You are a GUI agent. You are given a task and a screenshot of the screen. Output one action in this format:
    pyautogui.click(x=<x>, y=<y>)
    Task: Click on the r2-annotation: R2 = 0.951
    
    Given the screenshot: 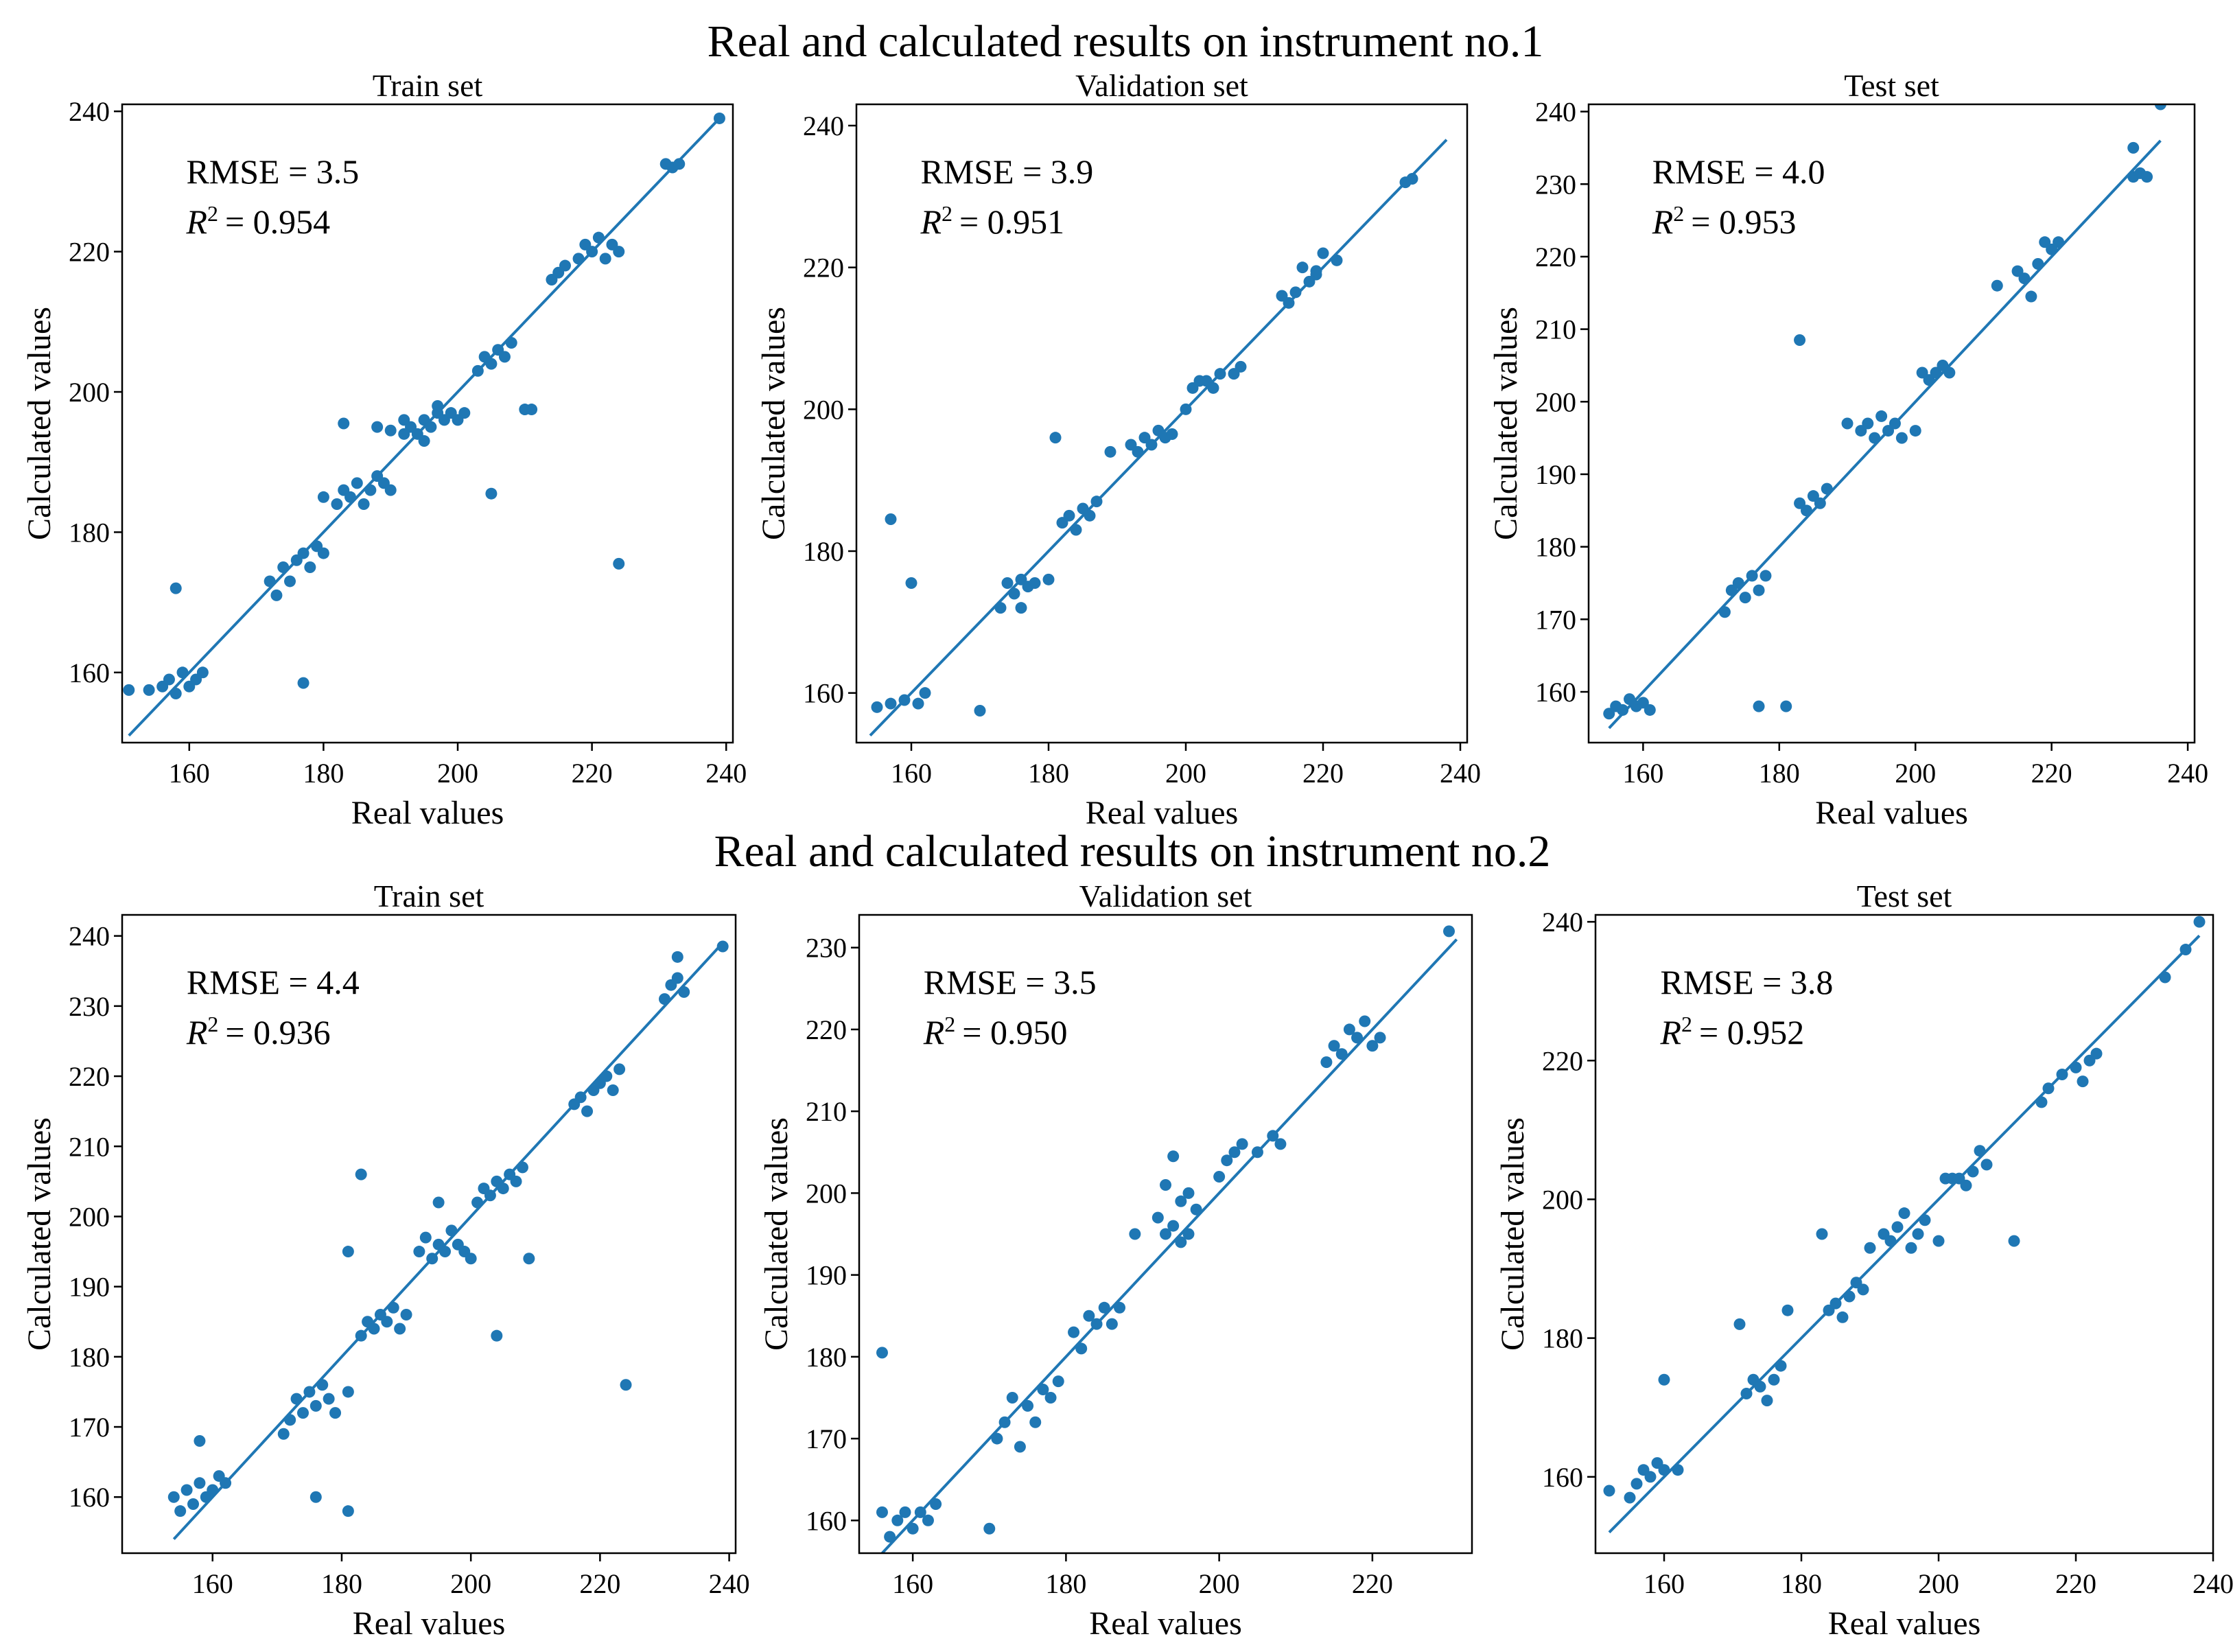 What is the action you would take?
    pyautogui.click(x=992, y=221)
    